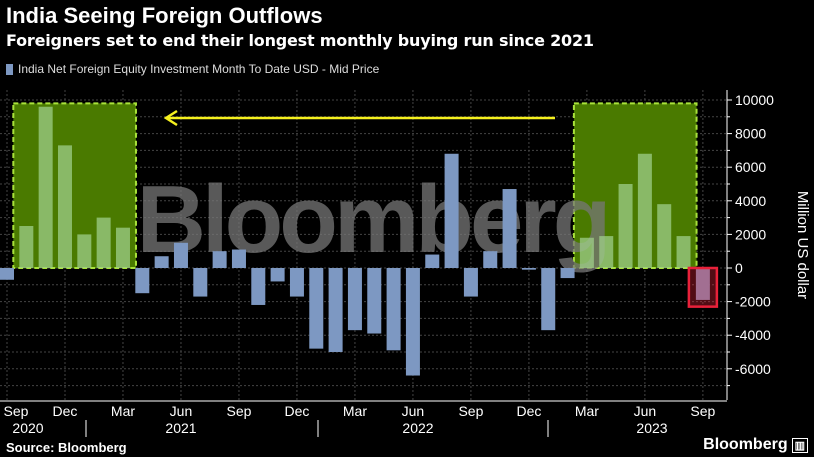 Image resolution: width=814 pixels, height=457 pixels. Describe the element at coordinates (739, 268) in the screenshot. I see `y-tick-label: 0` at that location.